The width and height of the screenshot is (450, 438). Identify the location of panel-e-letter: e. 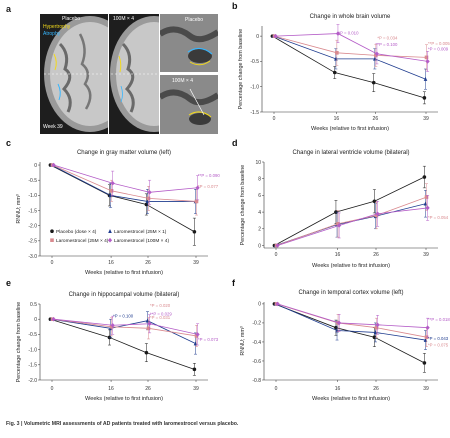
(8, 283).